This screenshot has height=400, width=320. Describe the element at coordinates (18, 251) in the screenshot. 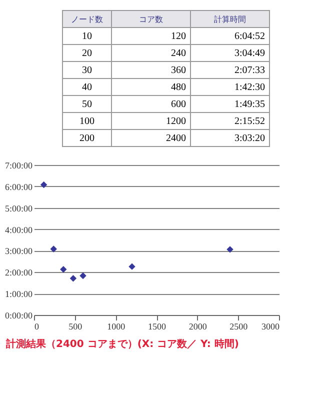

I see `y-tick-label: 3:00:00` at that location.